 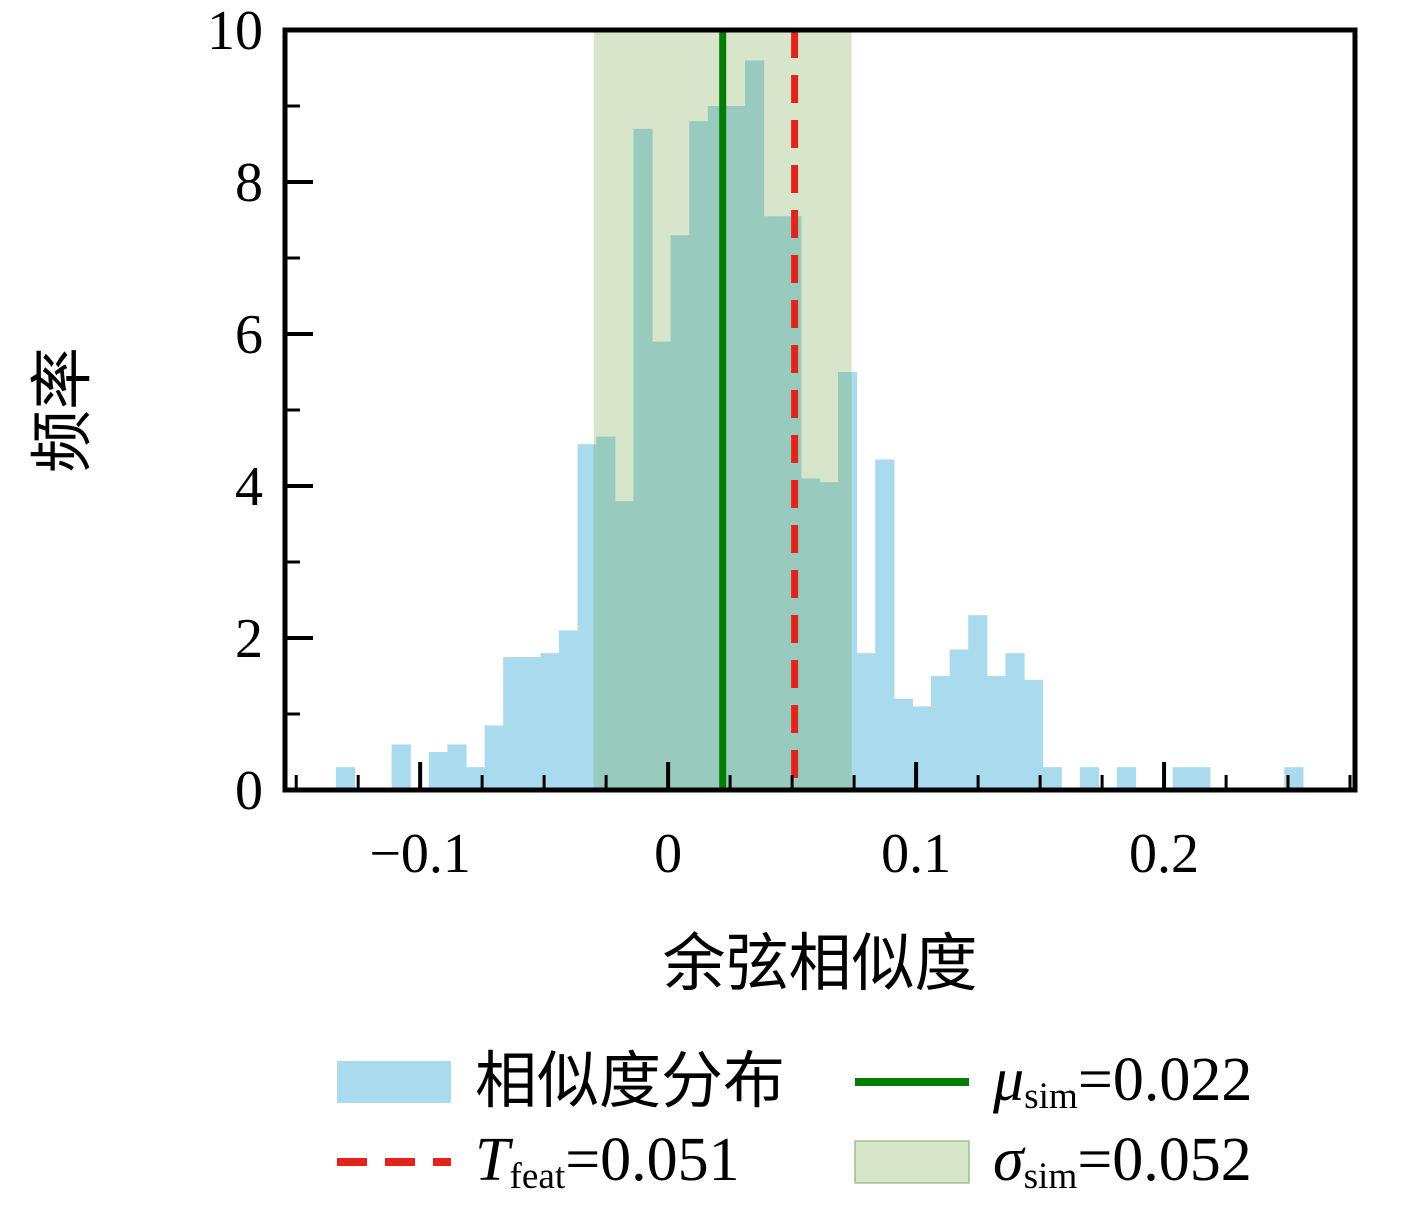 What do you see at coordinates (1008, 1159) in the screenshot?
I see `sigma-symbol: σ` at bounding box center [1008, 1159].